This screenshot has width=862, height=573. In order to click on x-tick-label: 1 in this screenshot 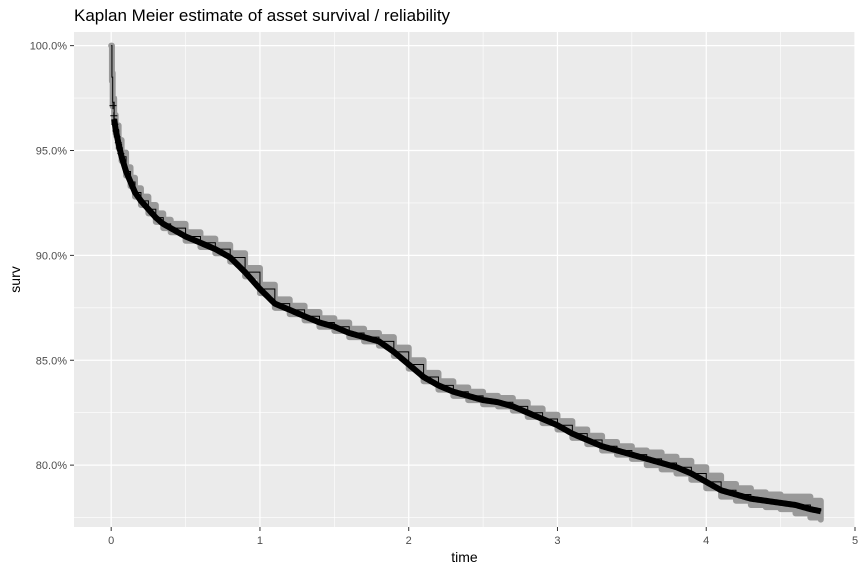, I will do `click(260, 541)`.